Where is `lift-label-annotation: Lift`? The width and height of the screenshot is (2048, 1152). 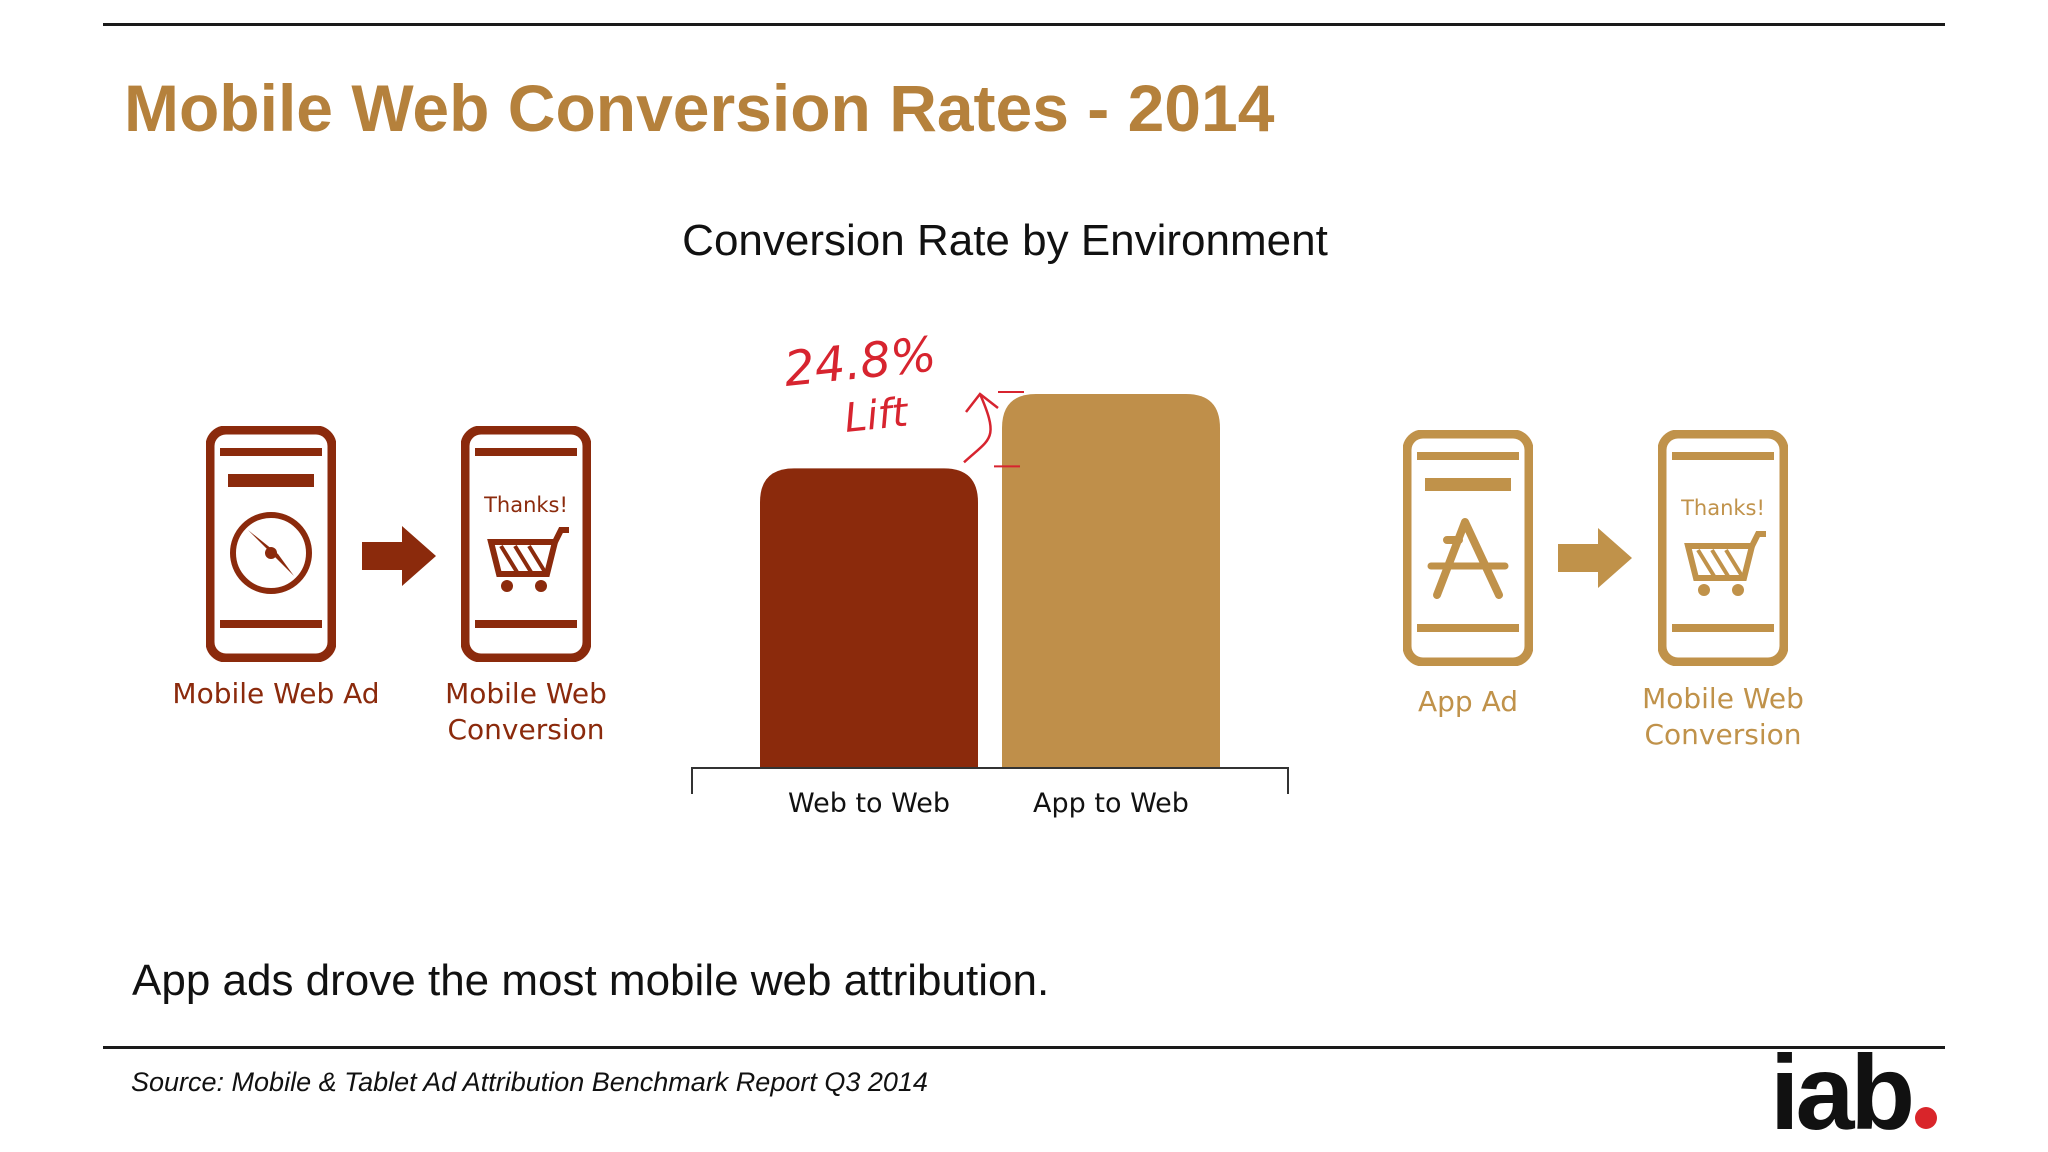
lift-label-annotation: Lift is located at coordinates (876, 415).